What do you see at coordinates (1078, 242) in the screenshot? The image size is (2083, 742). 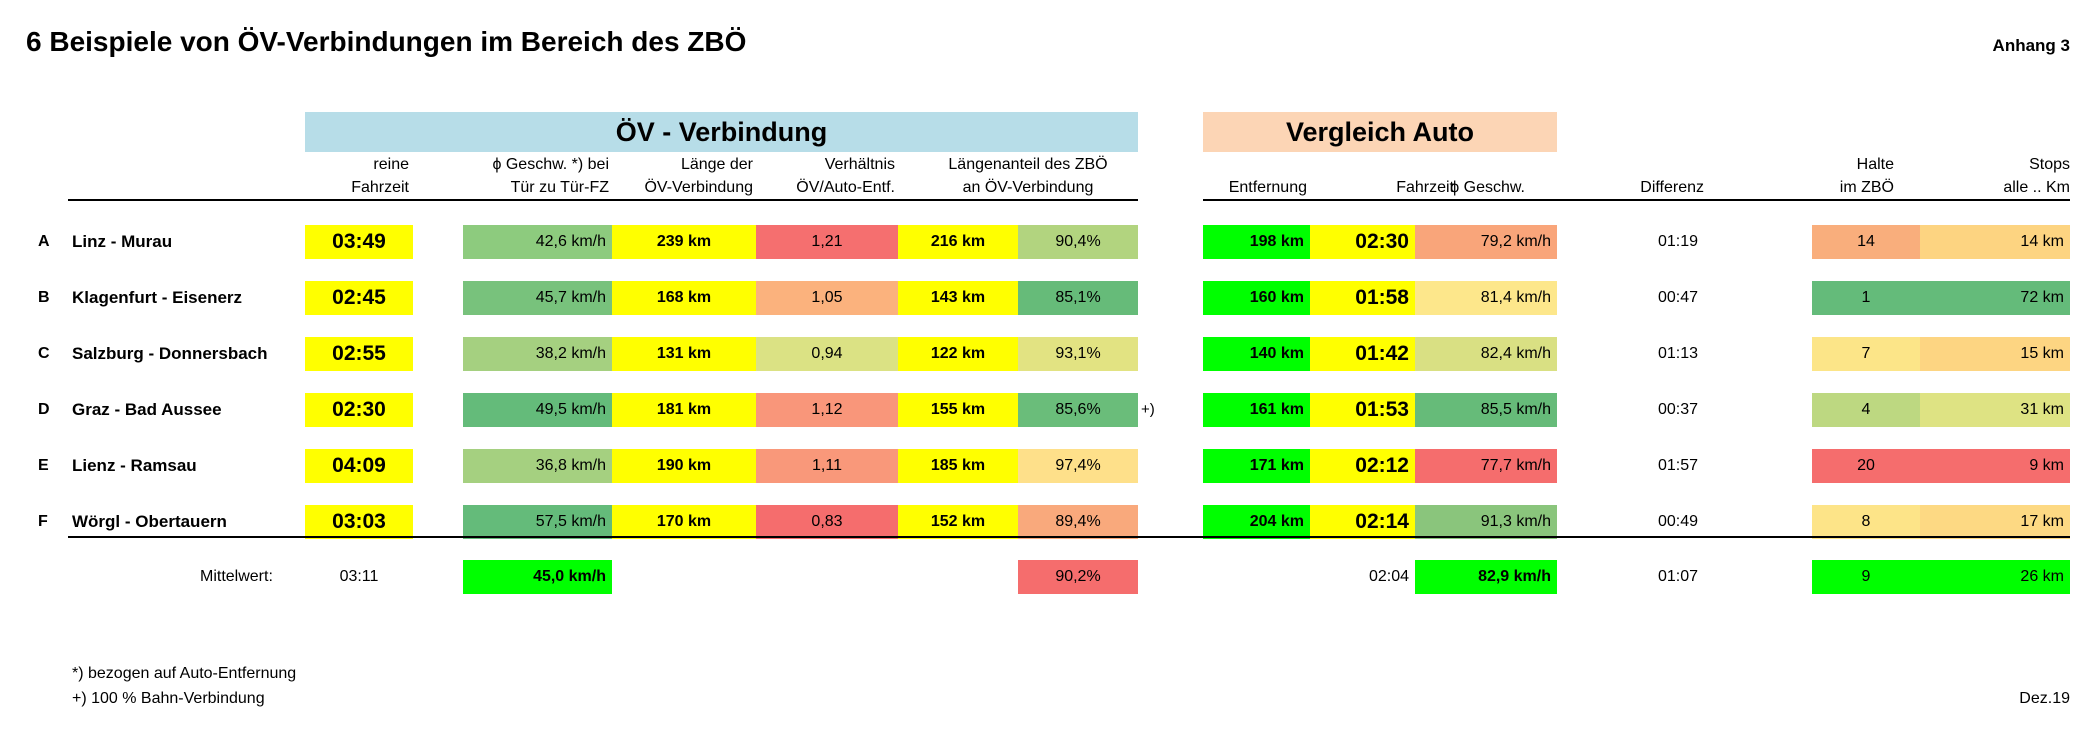 I see `cell-anteil: 90,4%` at bounding box center [1078, 242].